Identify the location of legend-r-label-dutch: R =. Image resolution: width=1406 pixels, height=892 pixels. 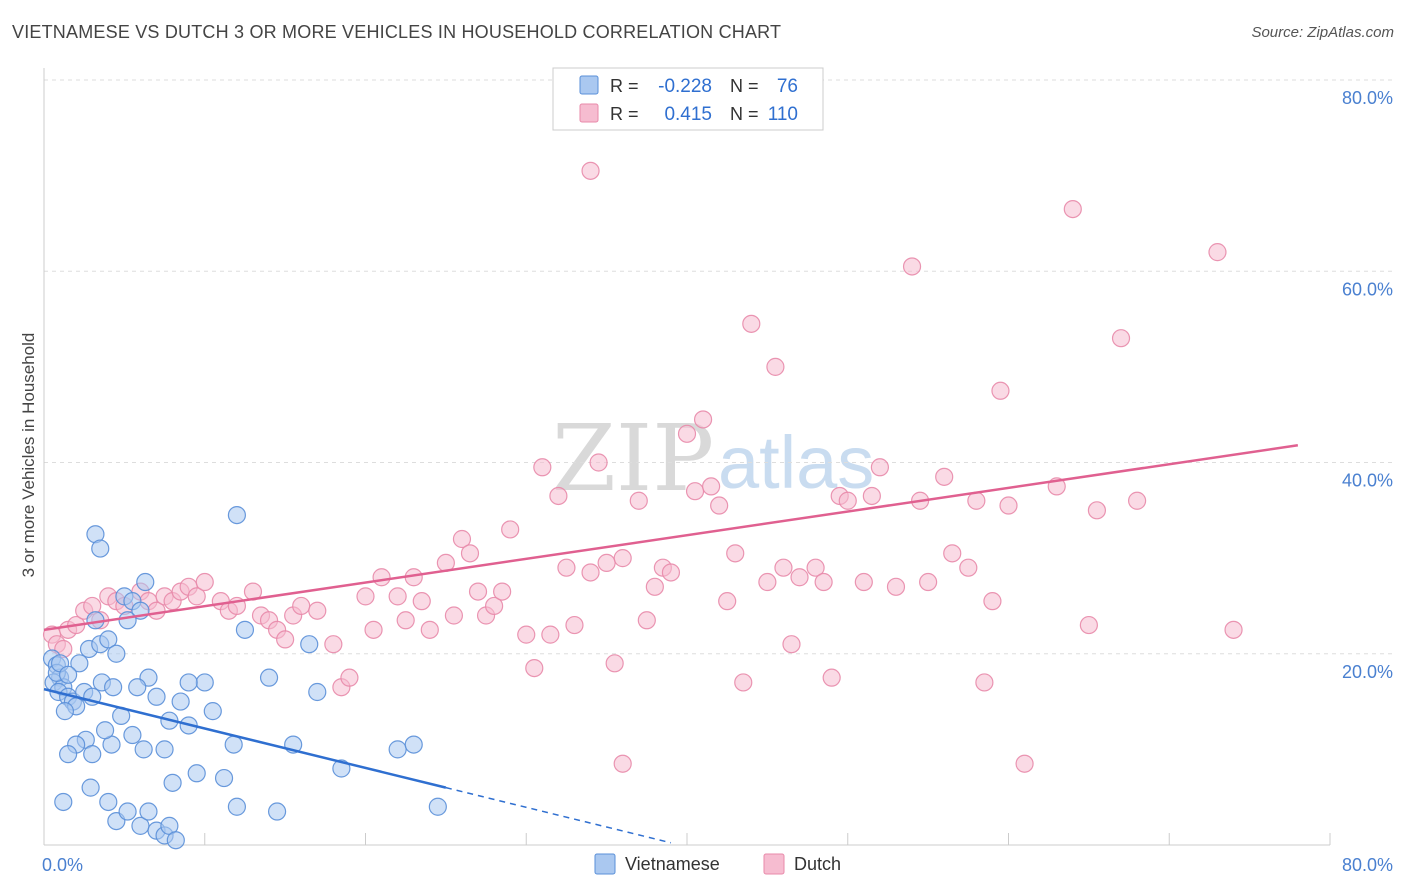
(624, 114).